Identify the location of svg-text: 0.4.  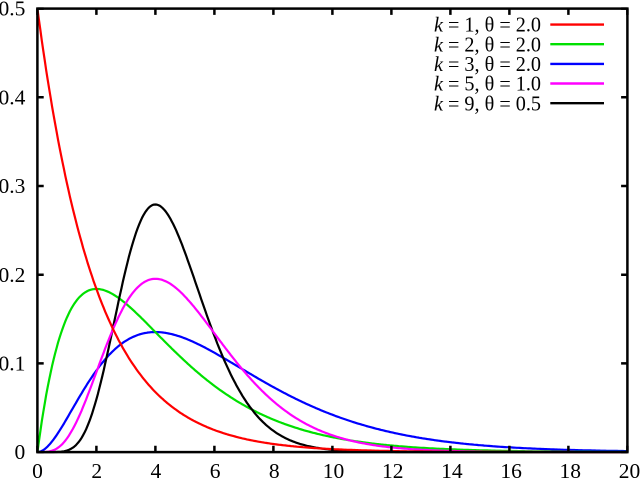
(13, 97).